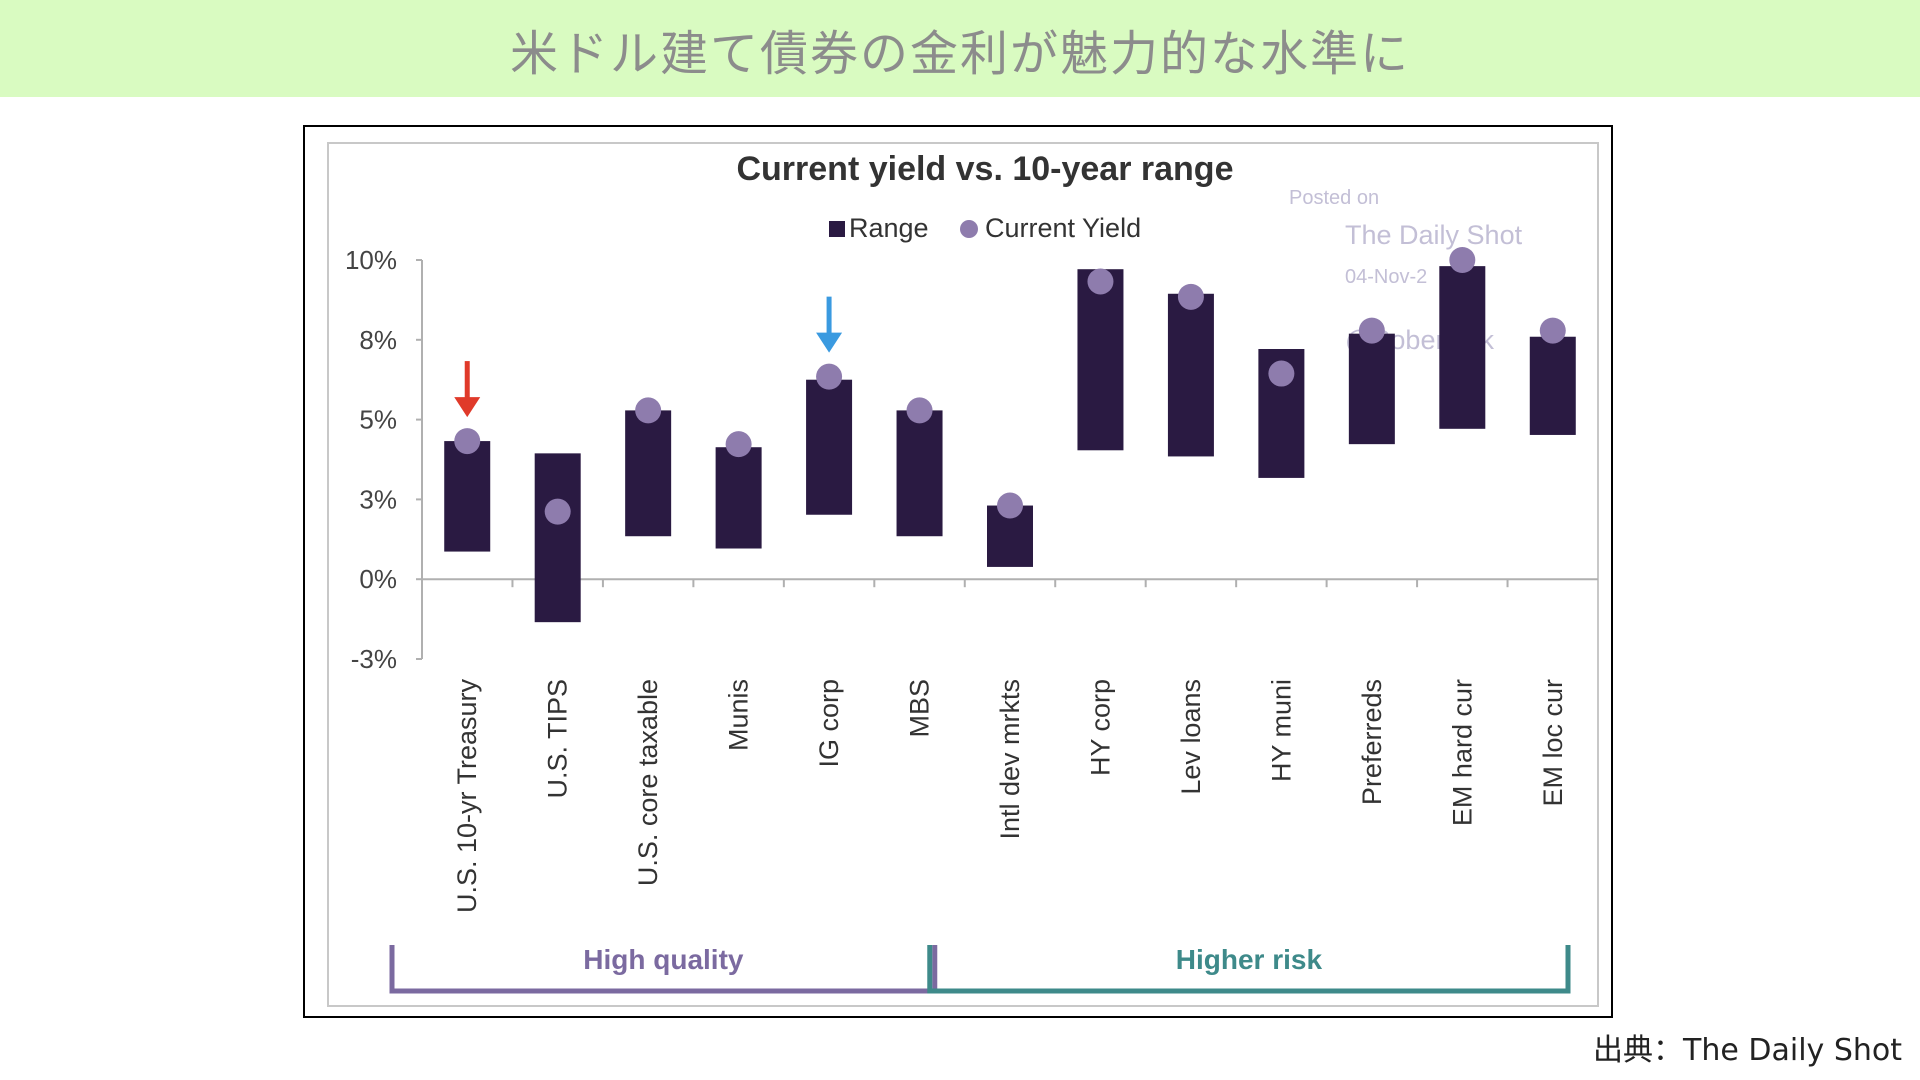  What do you see at coordinates (1372, 742) in the screenshot?
I see `category-label: Preferreds` at bounding box center [1372, 742].